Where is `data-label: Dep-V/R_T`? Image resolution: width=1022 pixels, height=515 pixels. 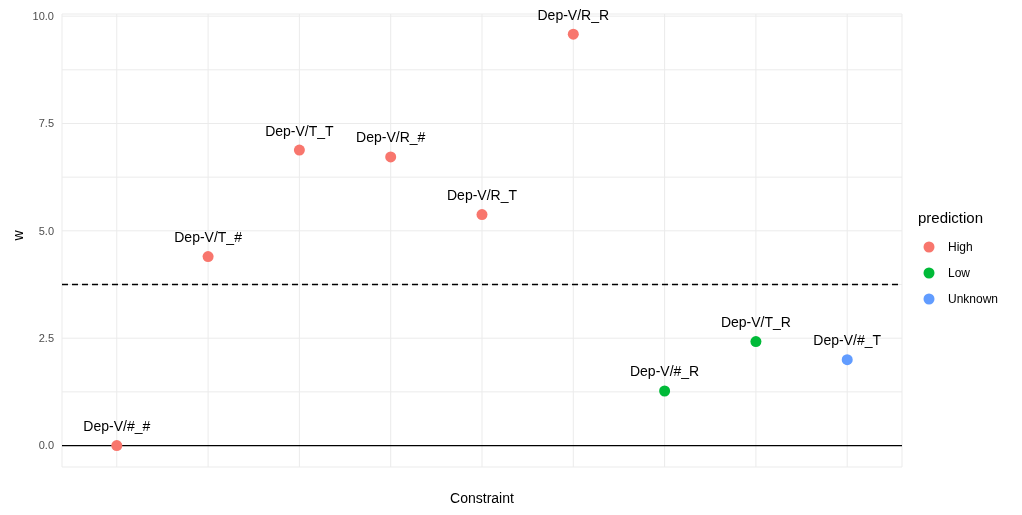
data-label: Dep-V/R_T is located at coordinates (482, 195).